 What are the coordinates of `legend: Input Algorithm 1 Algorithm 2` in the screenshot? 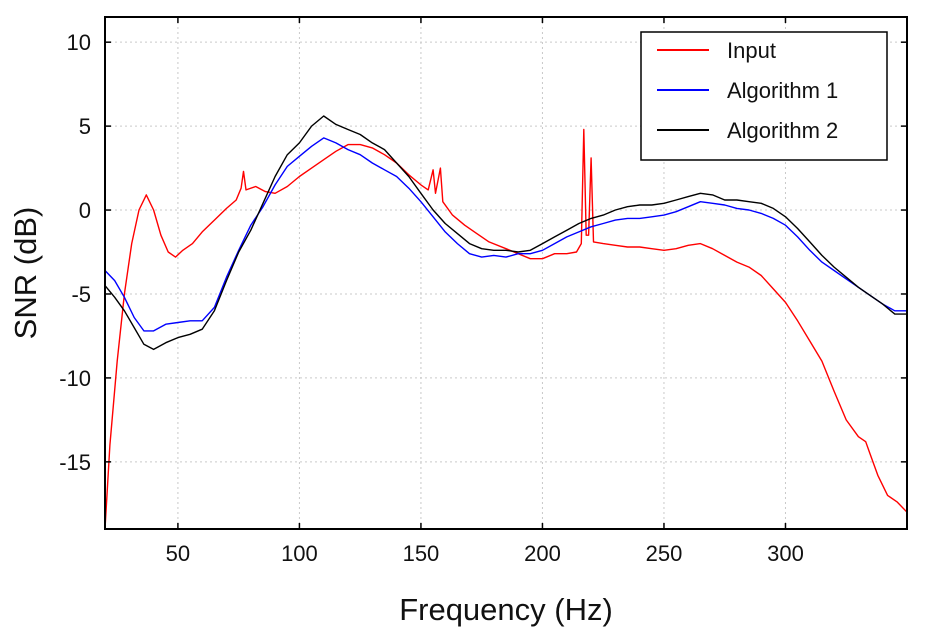 It's located at (764, 96).